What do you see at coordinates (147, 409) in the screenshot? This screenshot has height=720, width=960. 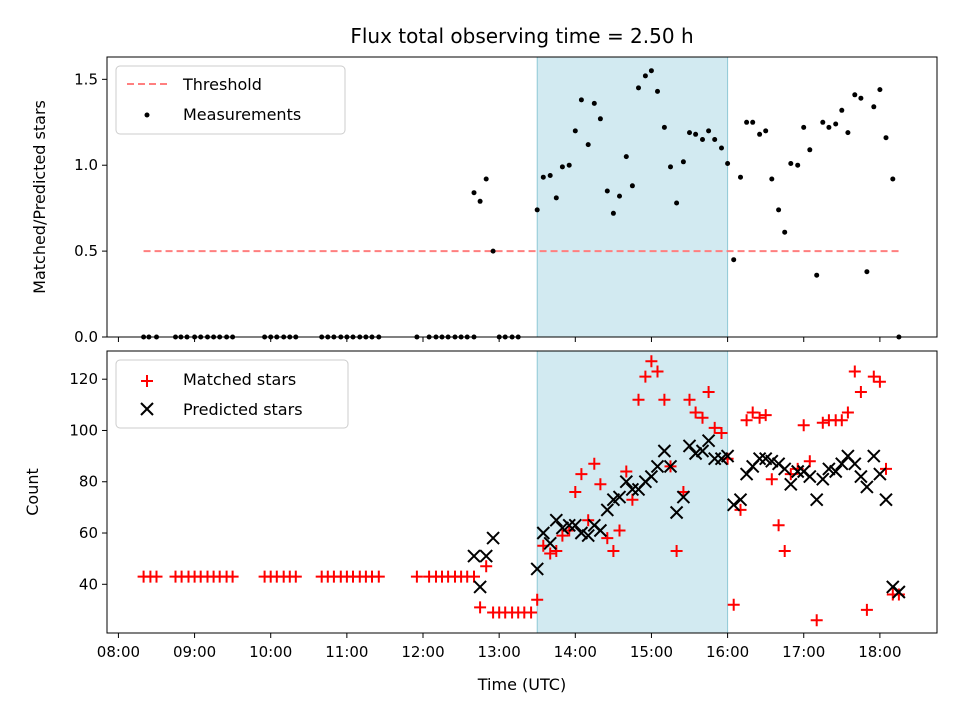 I see `legend-predicted-swatch` at bounding box center [147, 409].